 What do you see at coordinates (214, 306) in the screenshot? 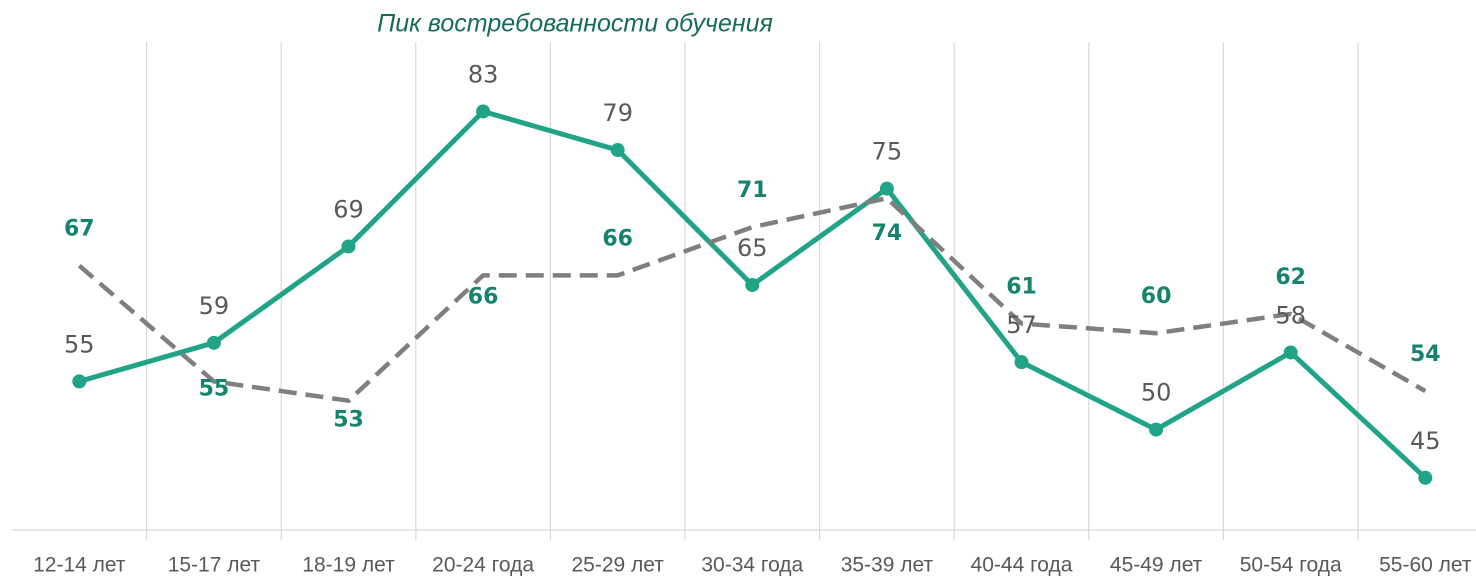
I see `data-label: 59` at bounding box center [214, 306].